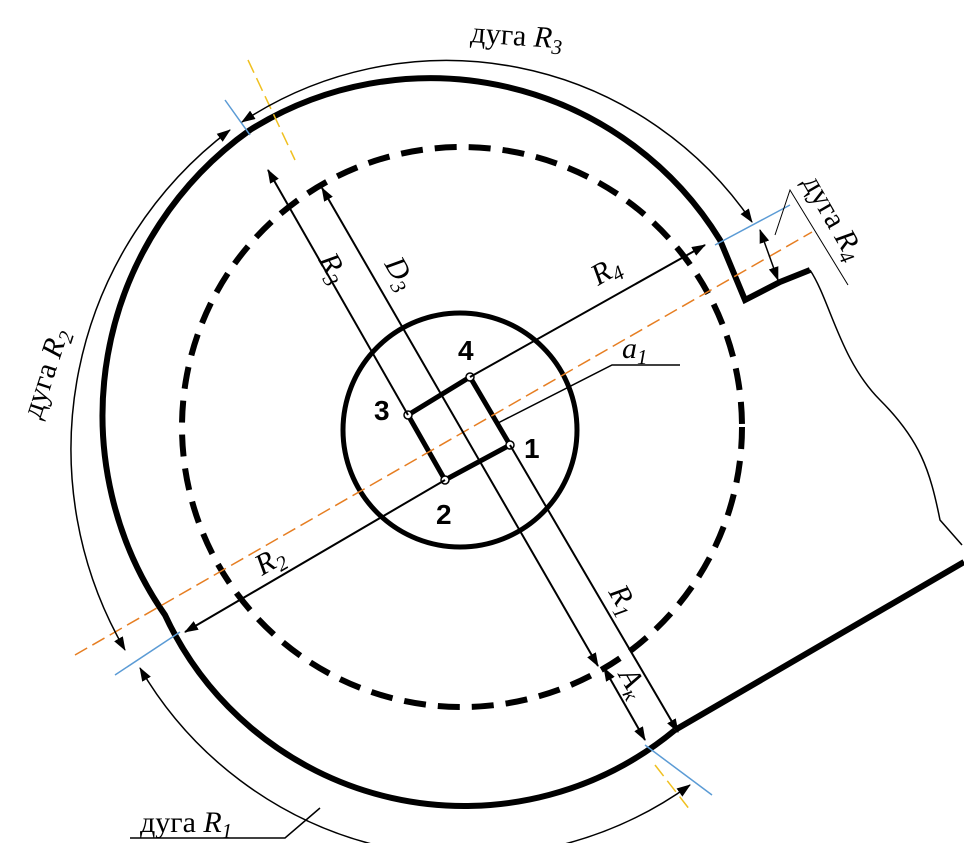  I want to click on arc-r3-label: дуга R3, so click(516, 37).